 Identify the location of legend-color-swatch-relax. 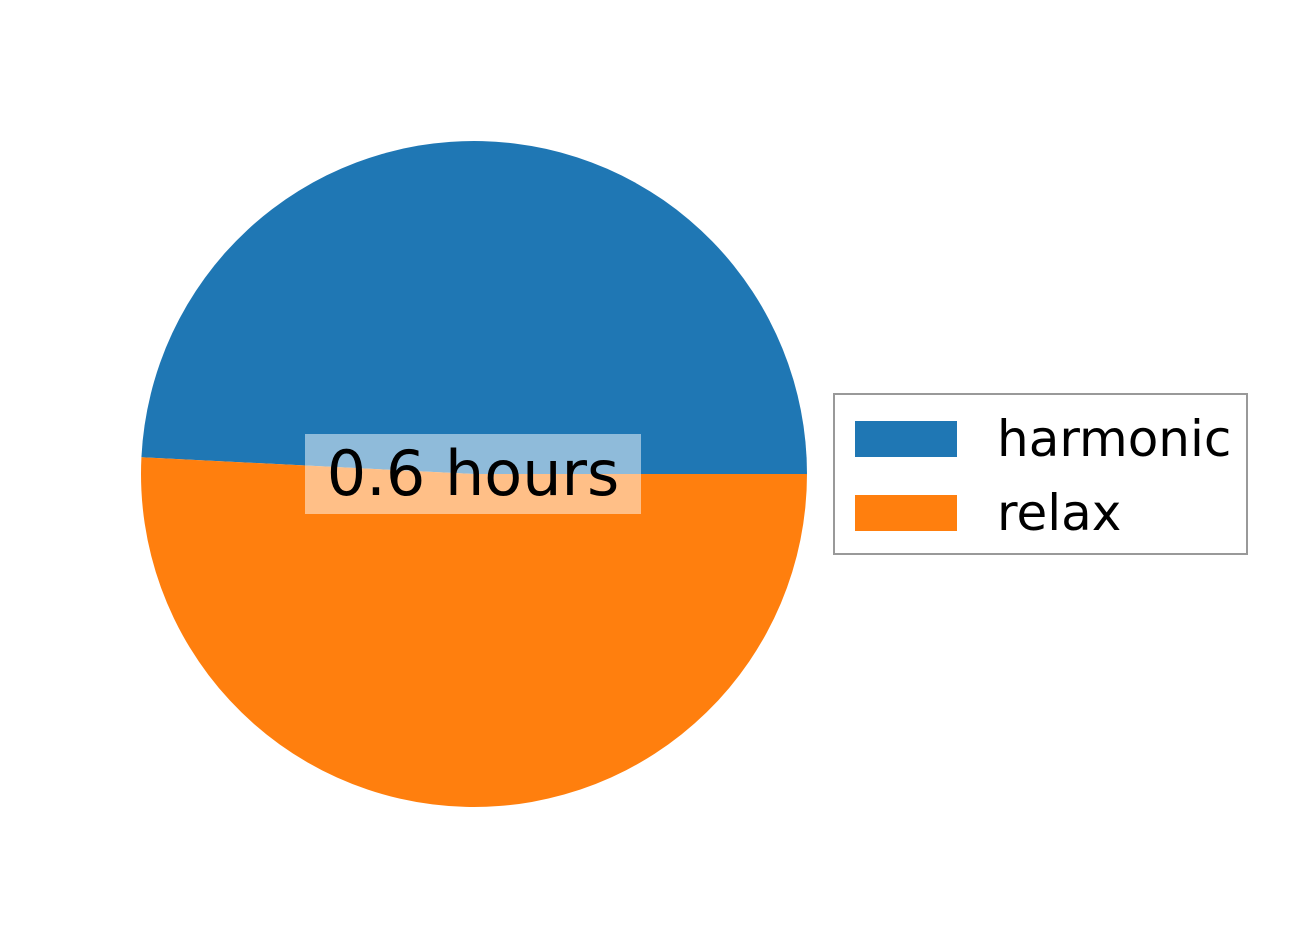
(906, 513).